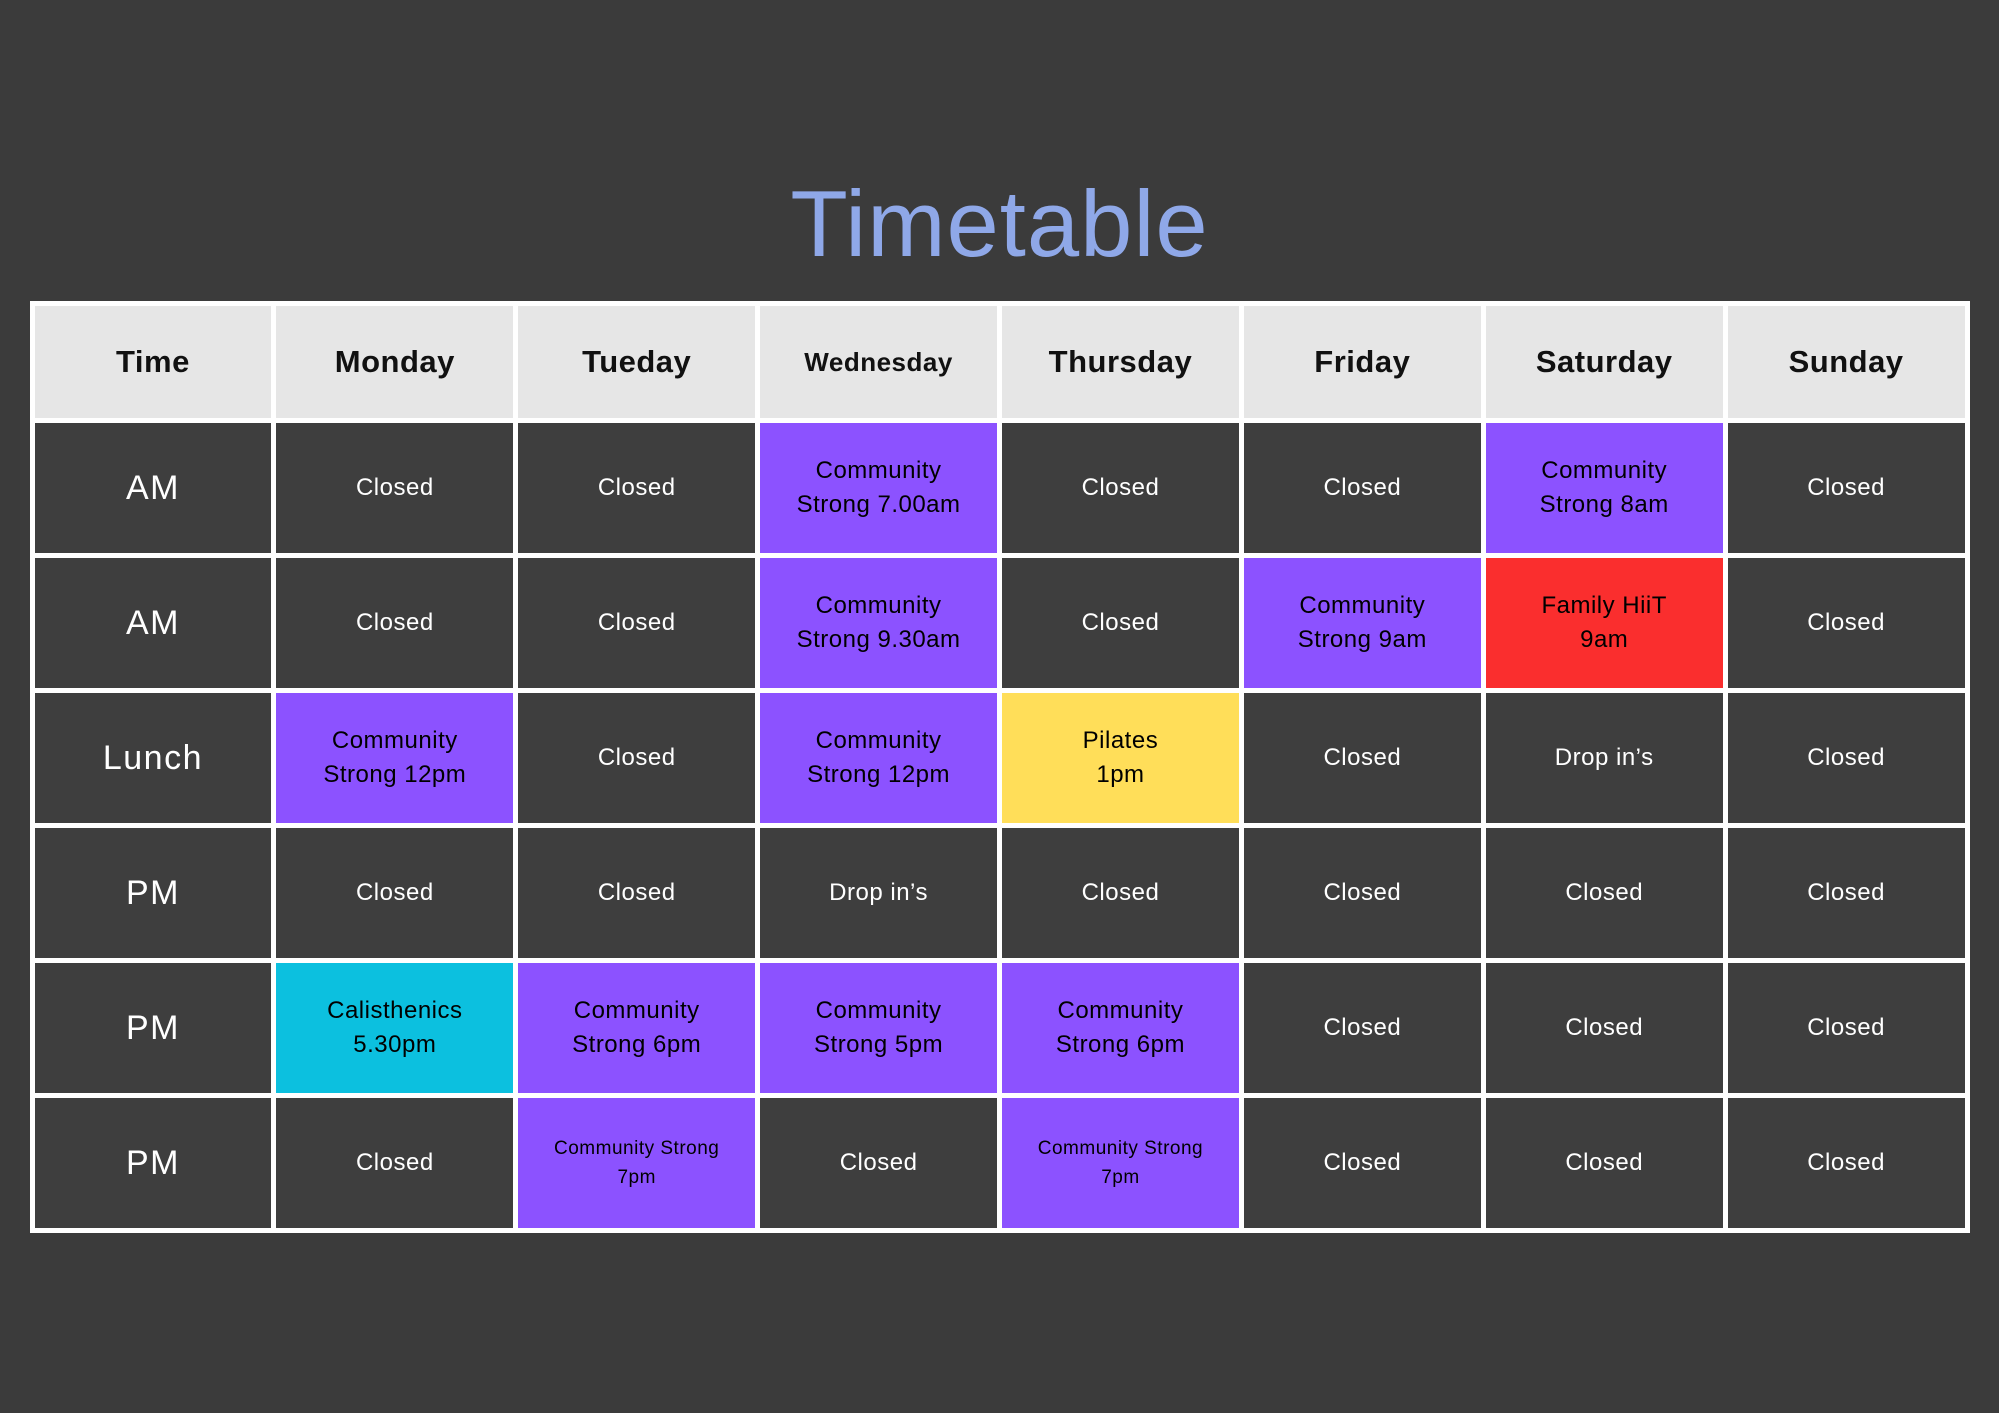 The width and height of the screenshot is (1999, 1413). I want to click on column-header-thursday: Thursday, so click(1120, 362).